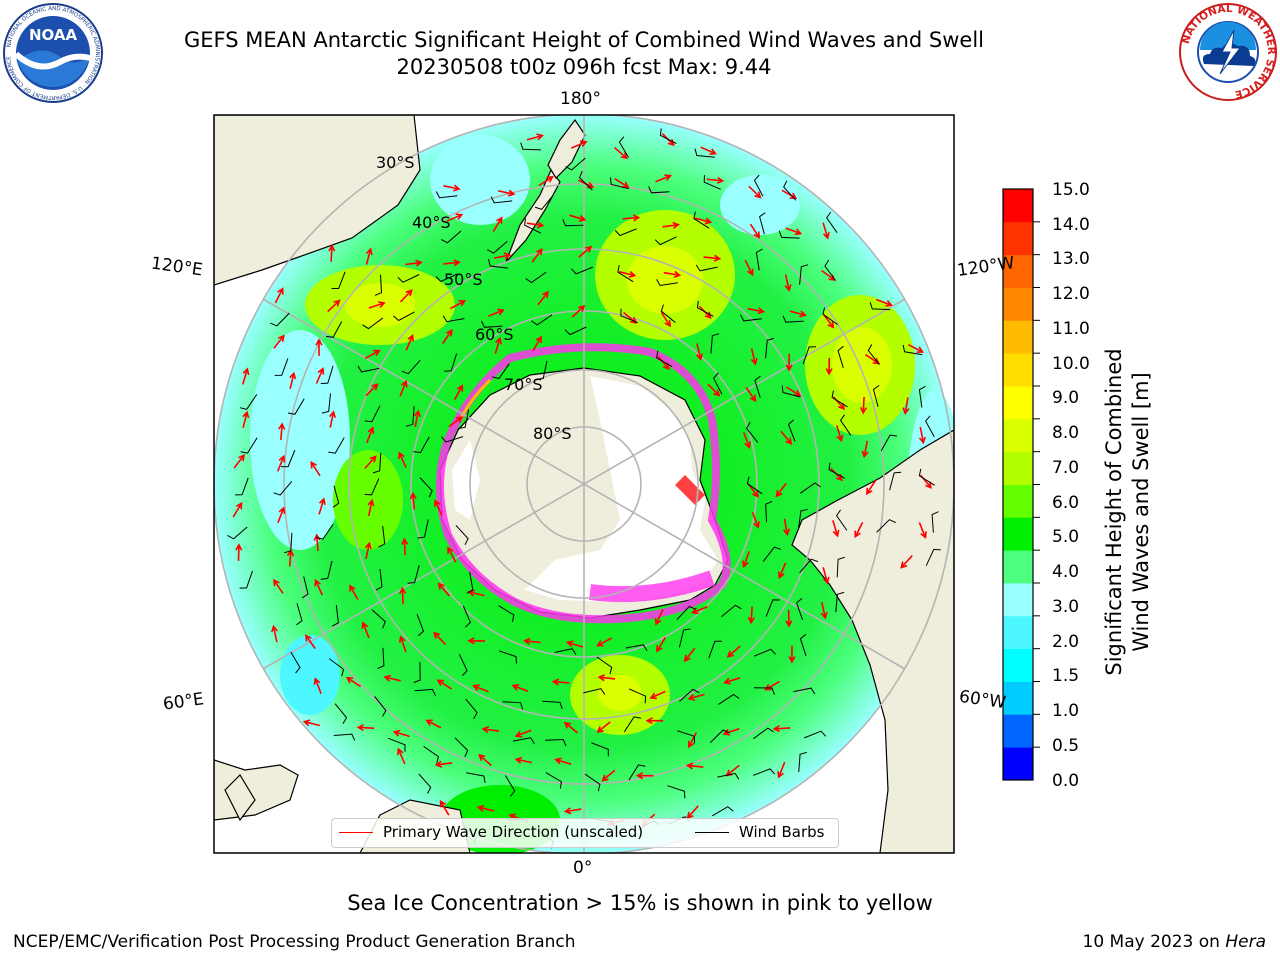 This screenshot has width=1280, height=960. I want to click on colorbar-tick: 13.0, so click(1071, 259).